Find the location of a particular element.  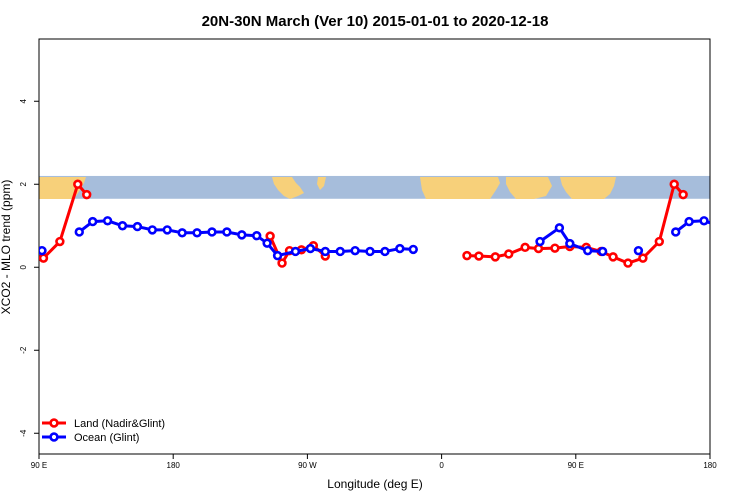

x-tick-label: 0 is located at coordinates (441, 465).